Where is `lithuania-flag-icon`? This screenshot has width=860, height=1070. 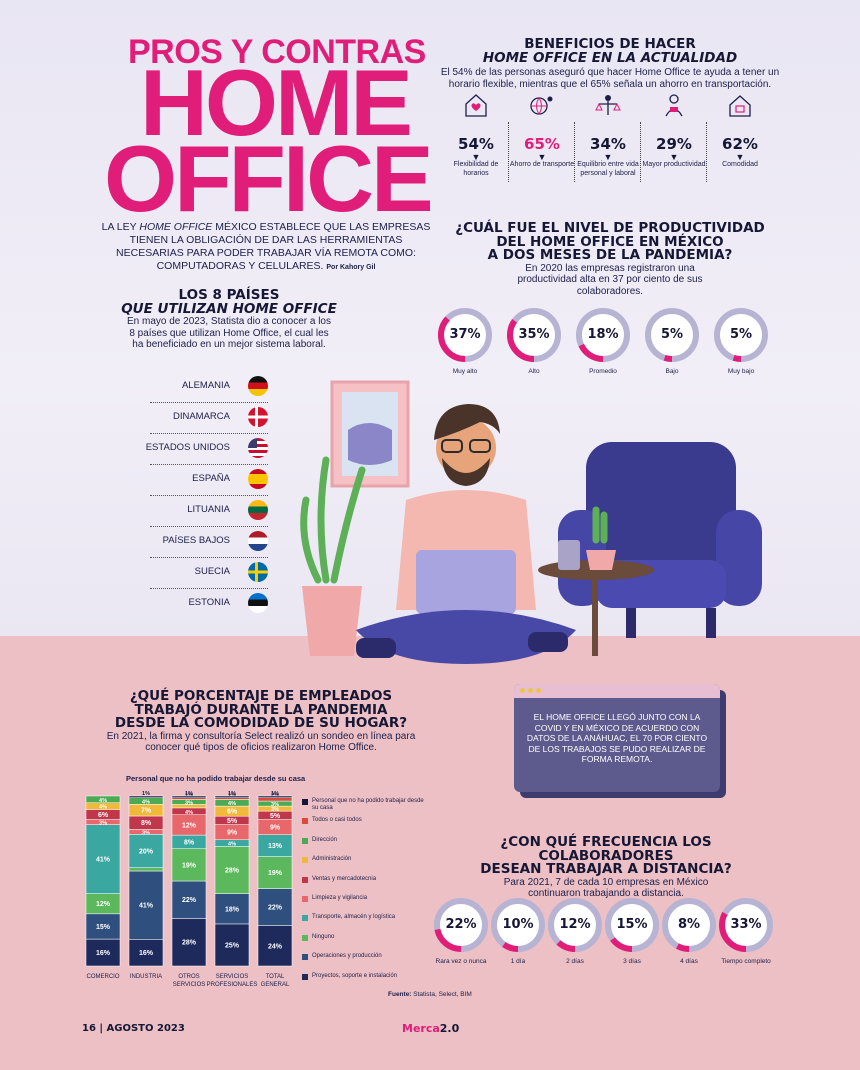 lithuania-flag-icon is located at coordinates (258, 510).